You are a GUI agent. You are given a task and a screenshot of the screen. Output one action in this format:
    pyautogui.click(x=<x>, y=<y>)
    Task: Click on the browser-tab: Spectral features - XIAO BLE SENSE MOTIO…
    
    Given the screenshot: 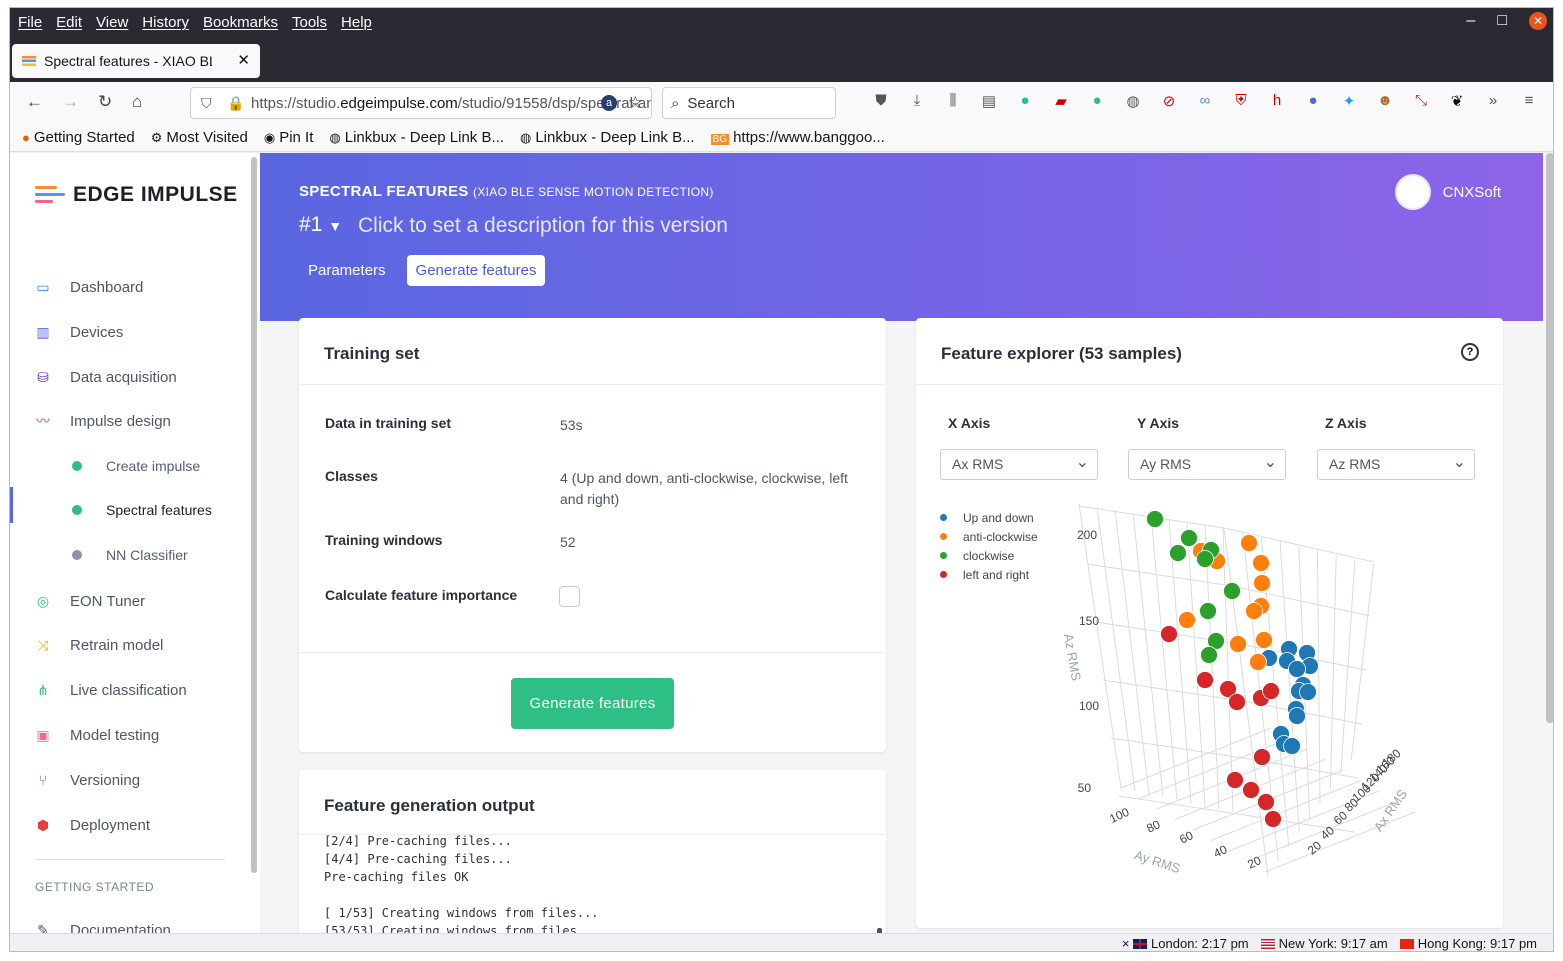 What is the action you would take?
    pyautogui.click(x=136, y=61)
    